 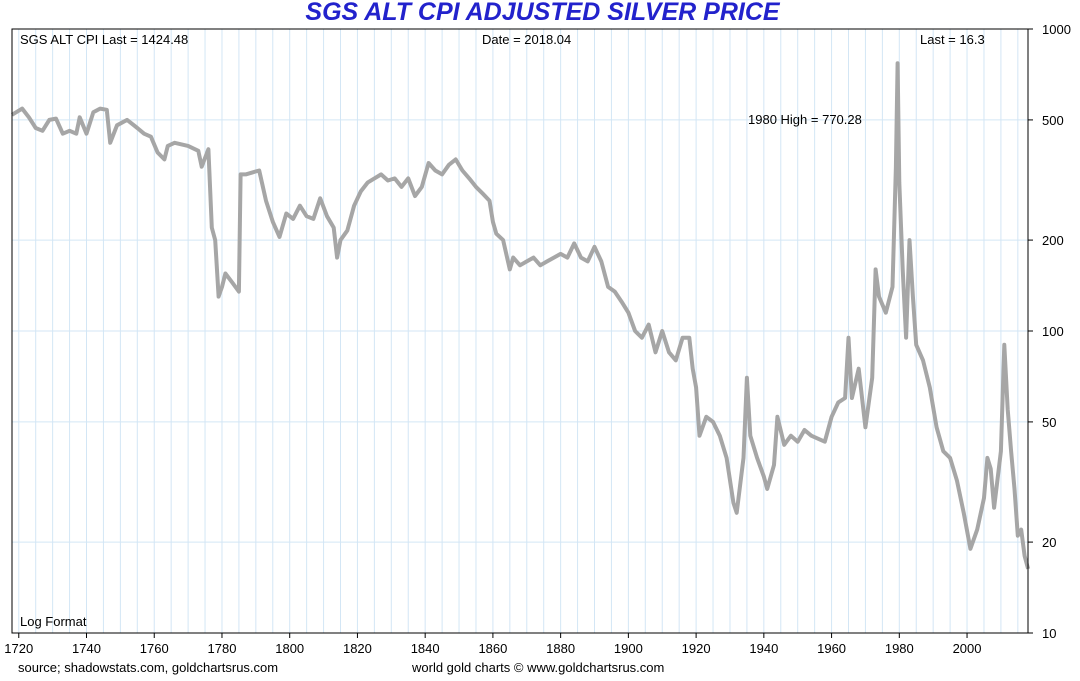 I want to click on y-axis: 10 20 50 100 200 500 1000, so click(x=1049, y=331).